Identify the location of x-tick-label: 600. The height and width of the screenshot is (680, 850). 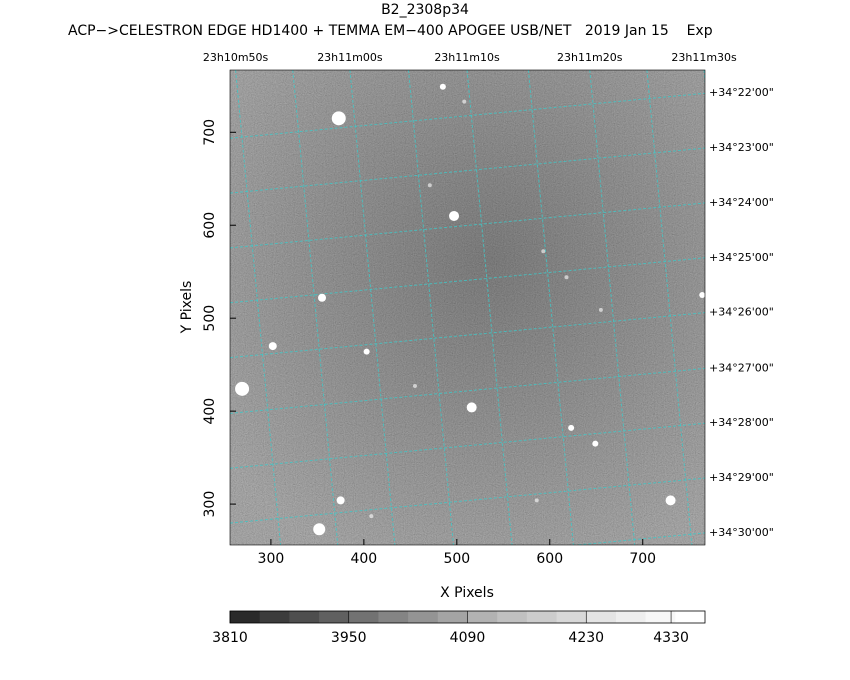
(549, 559).